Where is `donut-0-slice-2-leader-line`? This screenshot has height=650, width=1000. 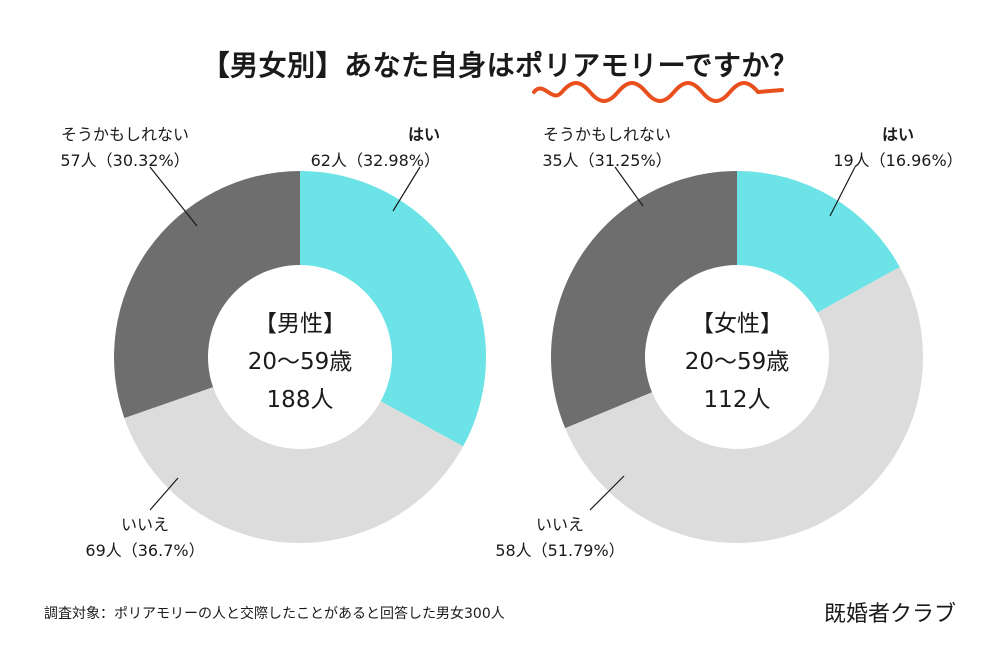
donut-0-slice-2-leader-line is located at coordinates (173, 196).